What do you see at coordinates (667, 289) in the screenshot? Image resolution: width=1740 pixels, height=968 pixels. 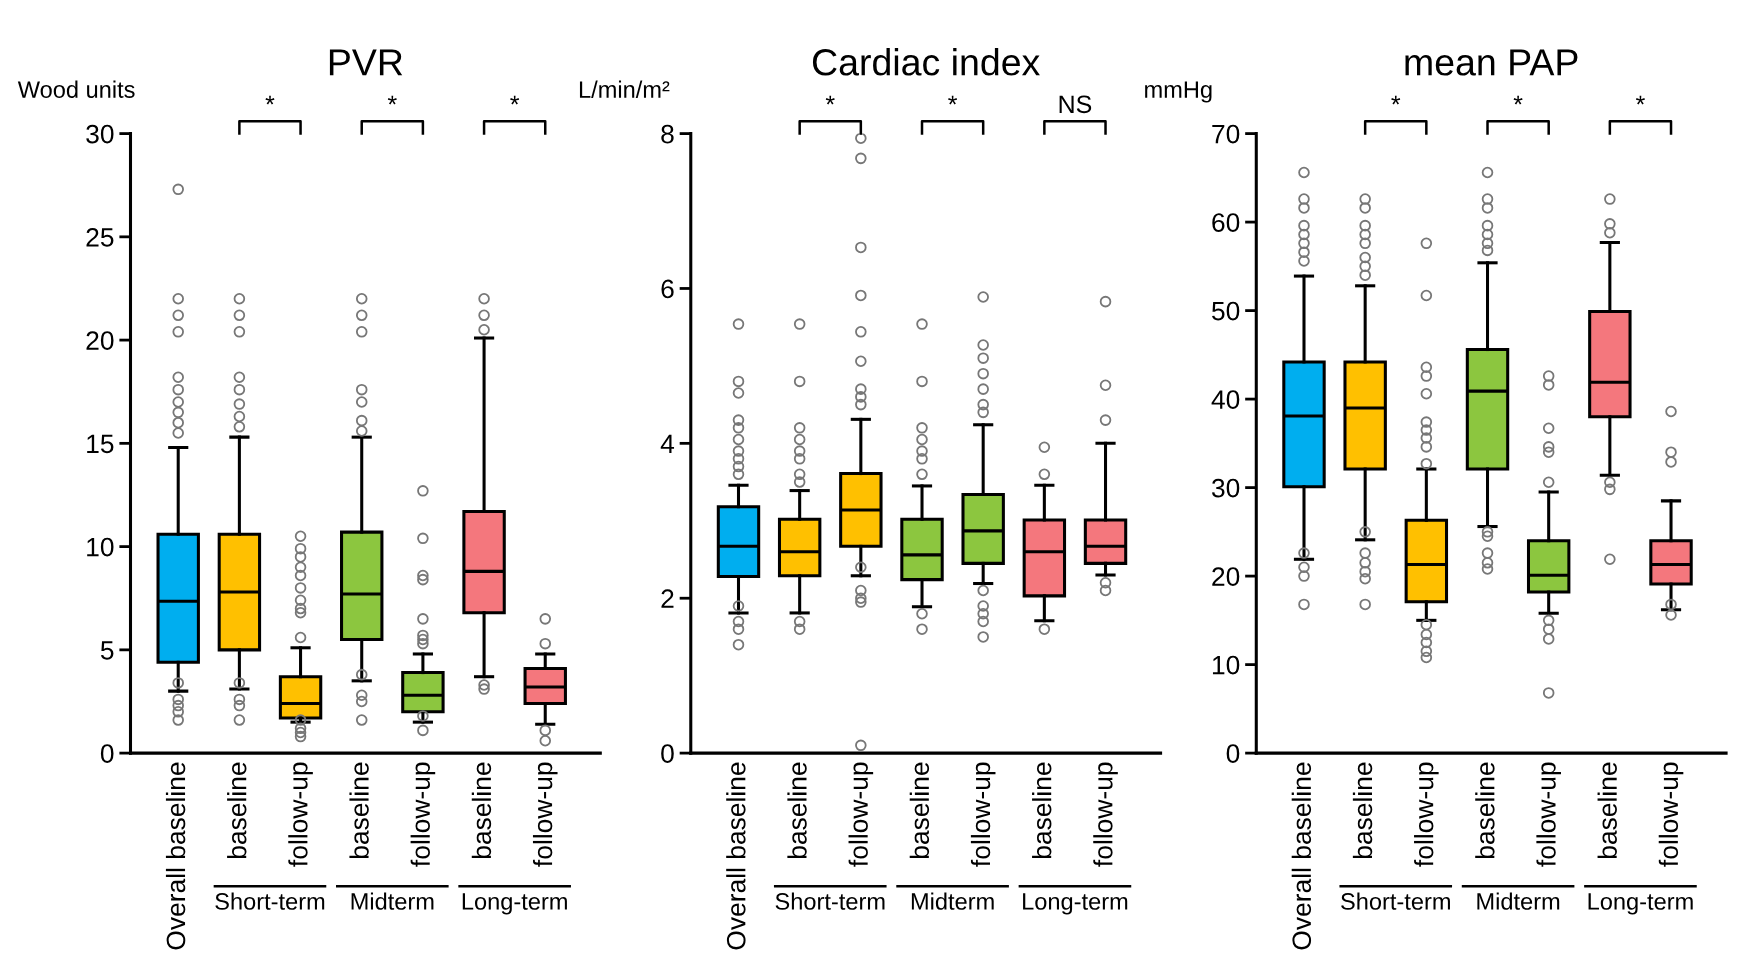 I see `y-tick-label: 6` at bounding box center [667, 289].